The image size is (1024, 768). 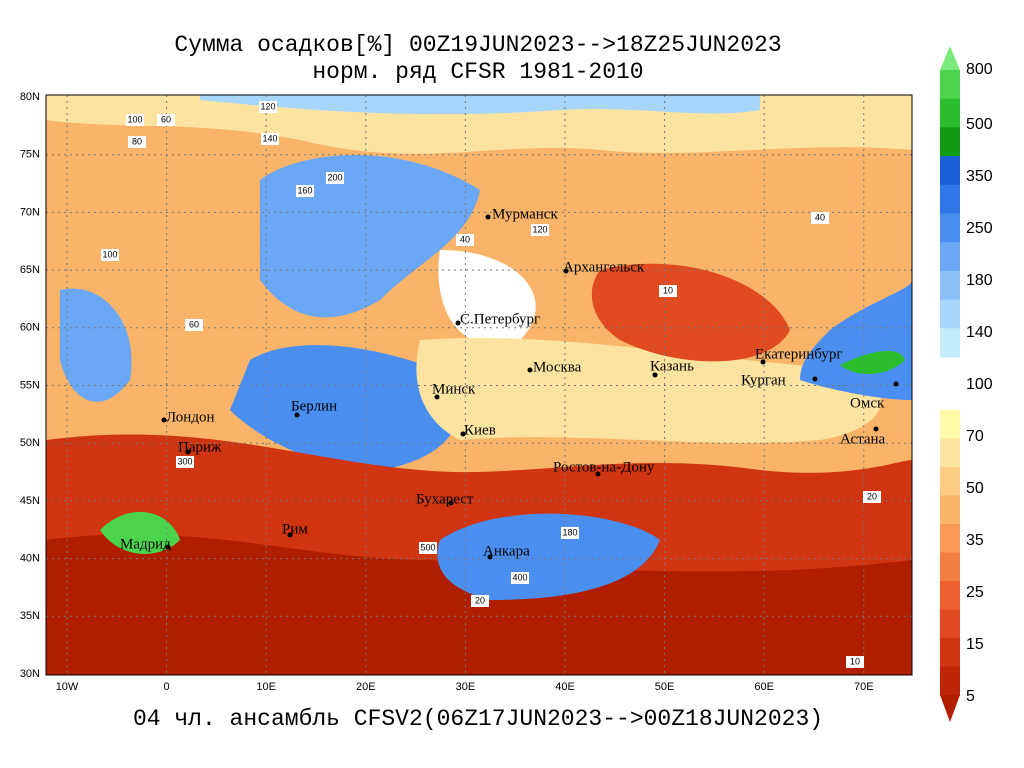 What do you see at coordinates (445, 499) in the screenshot?
I see `city-label: Бухарест` at bounding box center [445, 499].